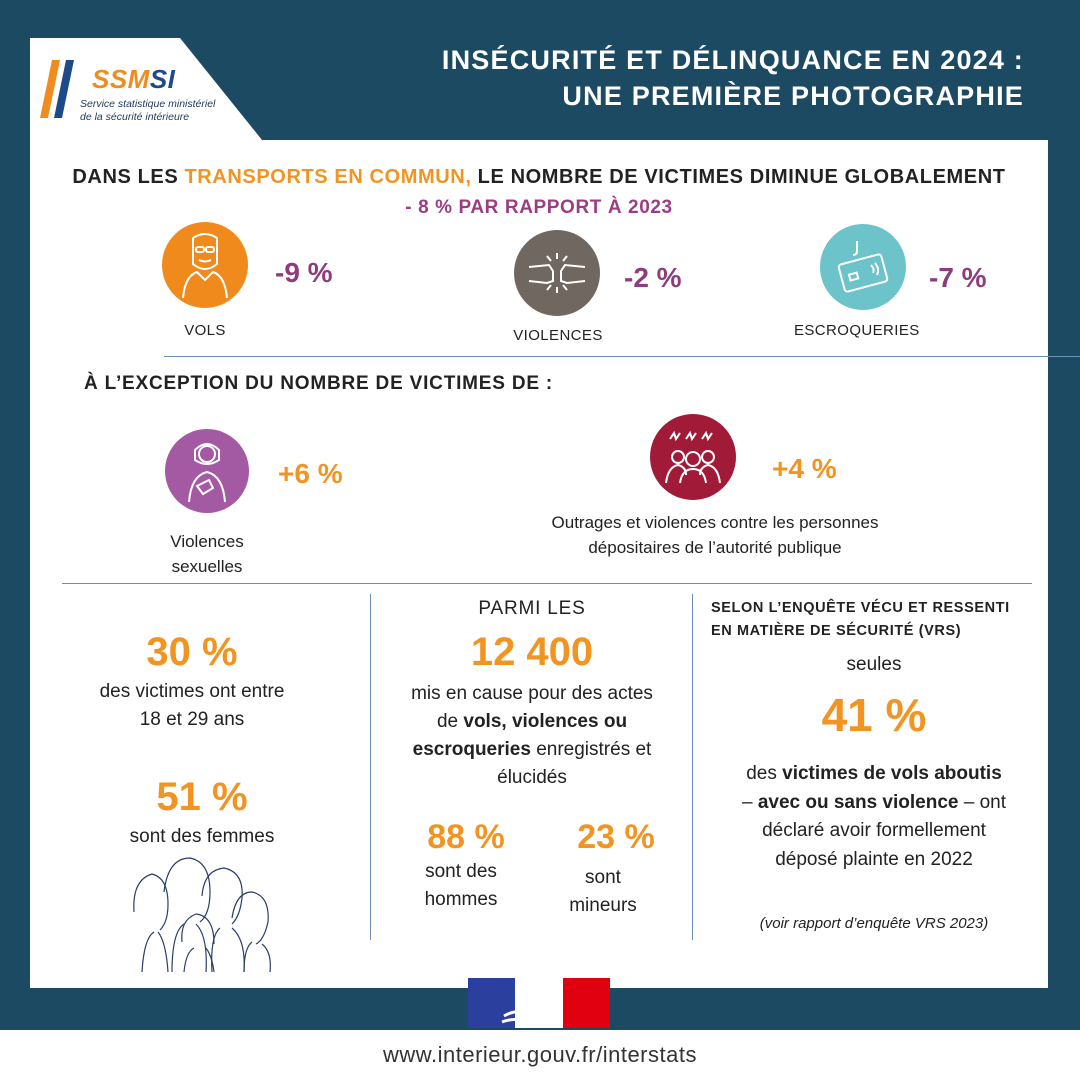  What do you see at coordinates (202, 836) in the screenshot?
I see `stat-women-text: sont des femmes` at bounding box center [202, 836].